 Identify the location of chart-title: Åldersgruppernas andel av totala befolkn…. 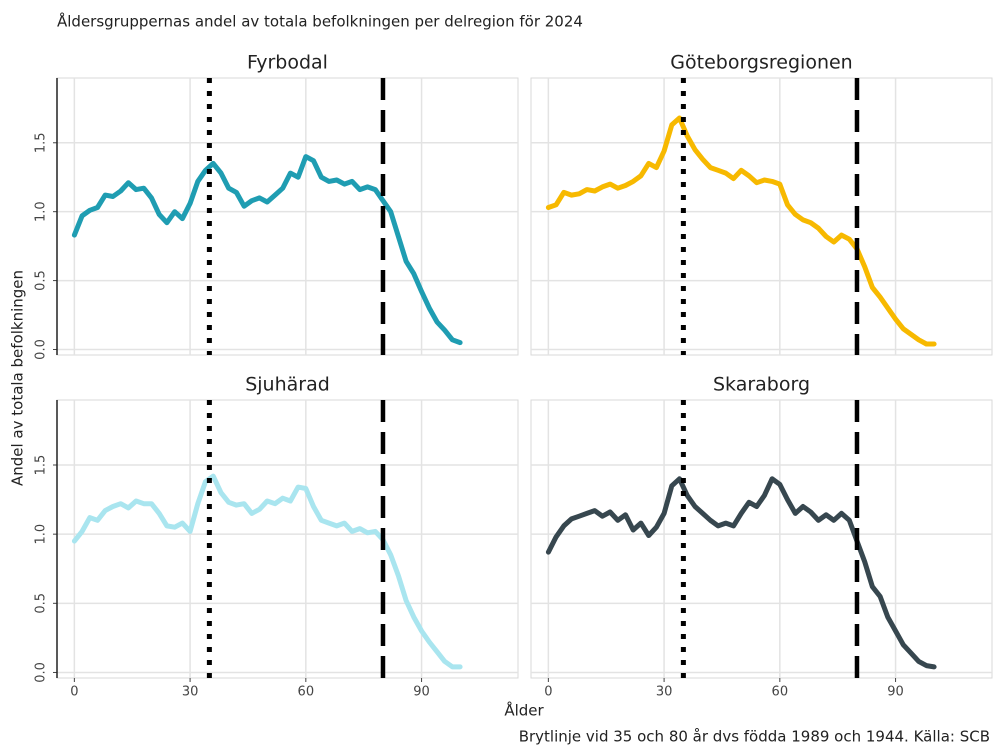
(320, 21).